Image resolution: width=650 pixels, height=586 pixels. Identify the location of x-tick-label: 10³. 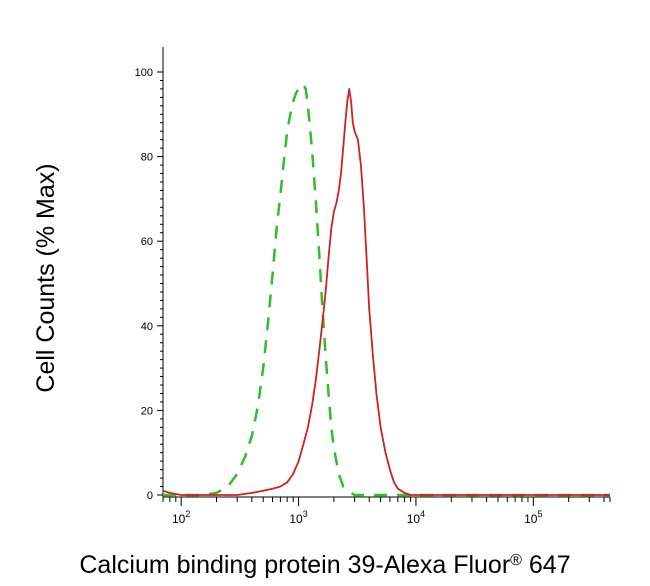
(298, 517).